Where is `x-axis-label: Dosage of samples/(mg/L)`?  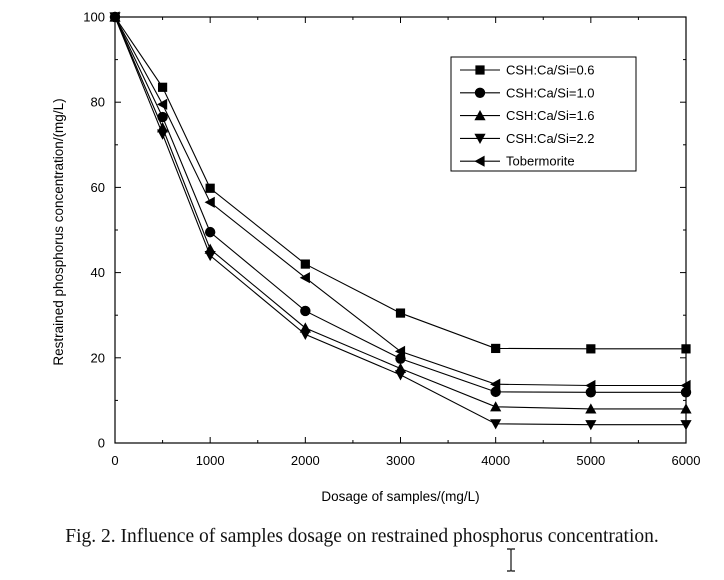
x-axis-label: Dosage of samples/(mg/L) is located at coordinates (400, 496).